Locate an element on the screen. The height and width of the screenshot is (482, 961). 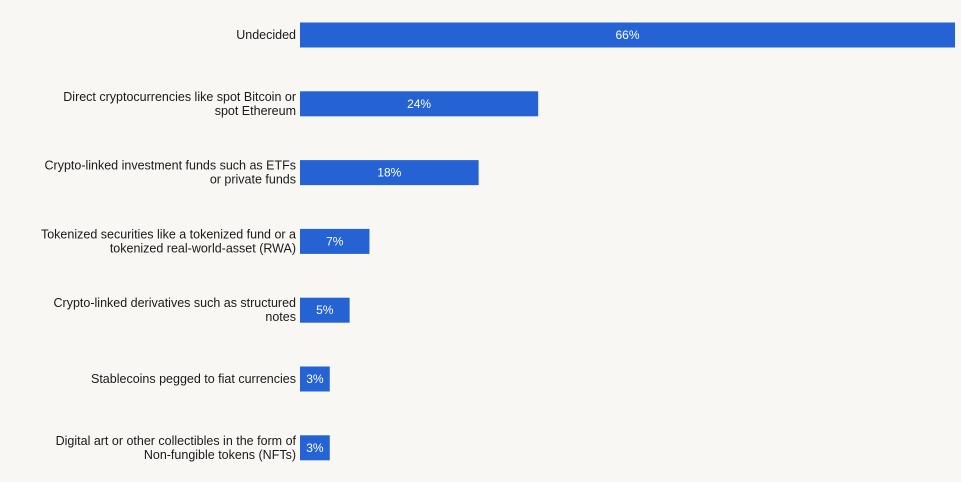
category-label-line: notes is located at coordinates (280, 317).